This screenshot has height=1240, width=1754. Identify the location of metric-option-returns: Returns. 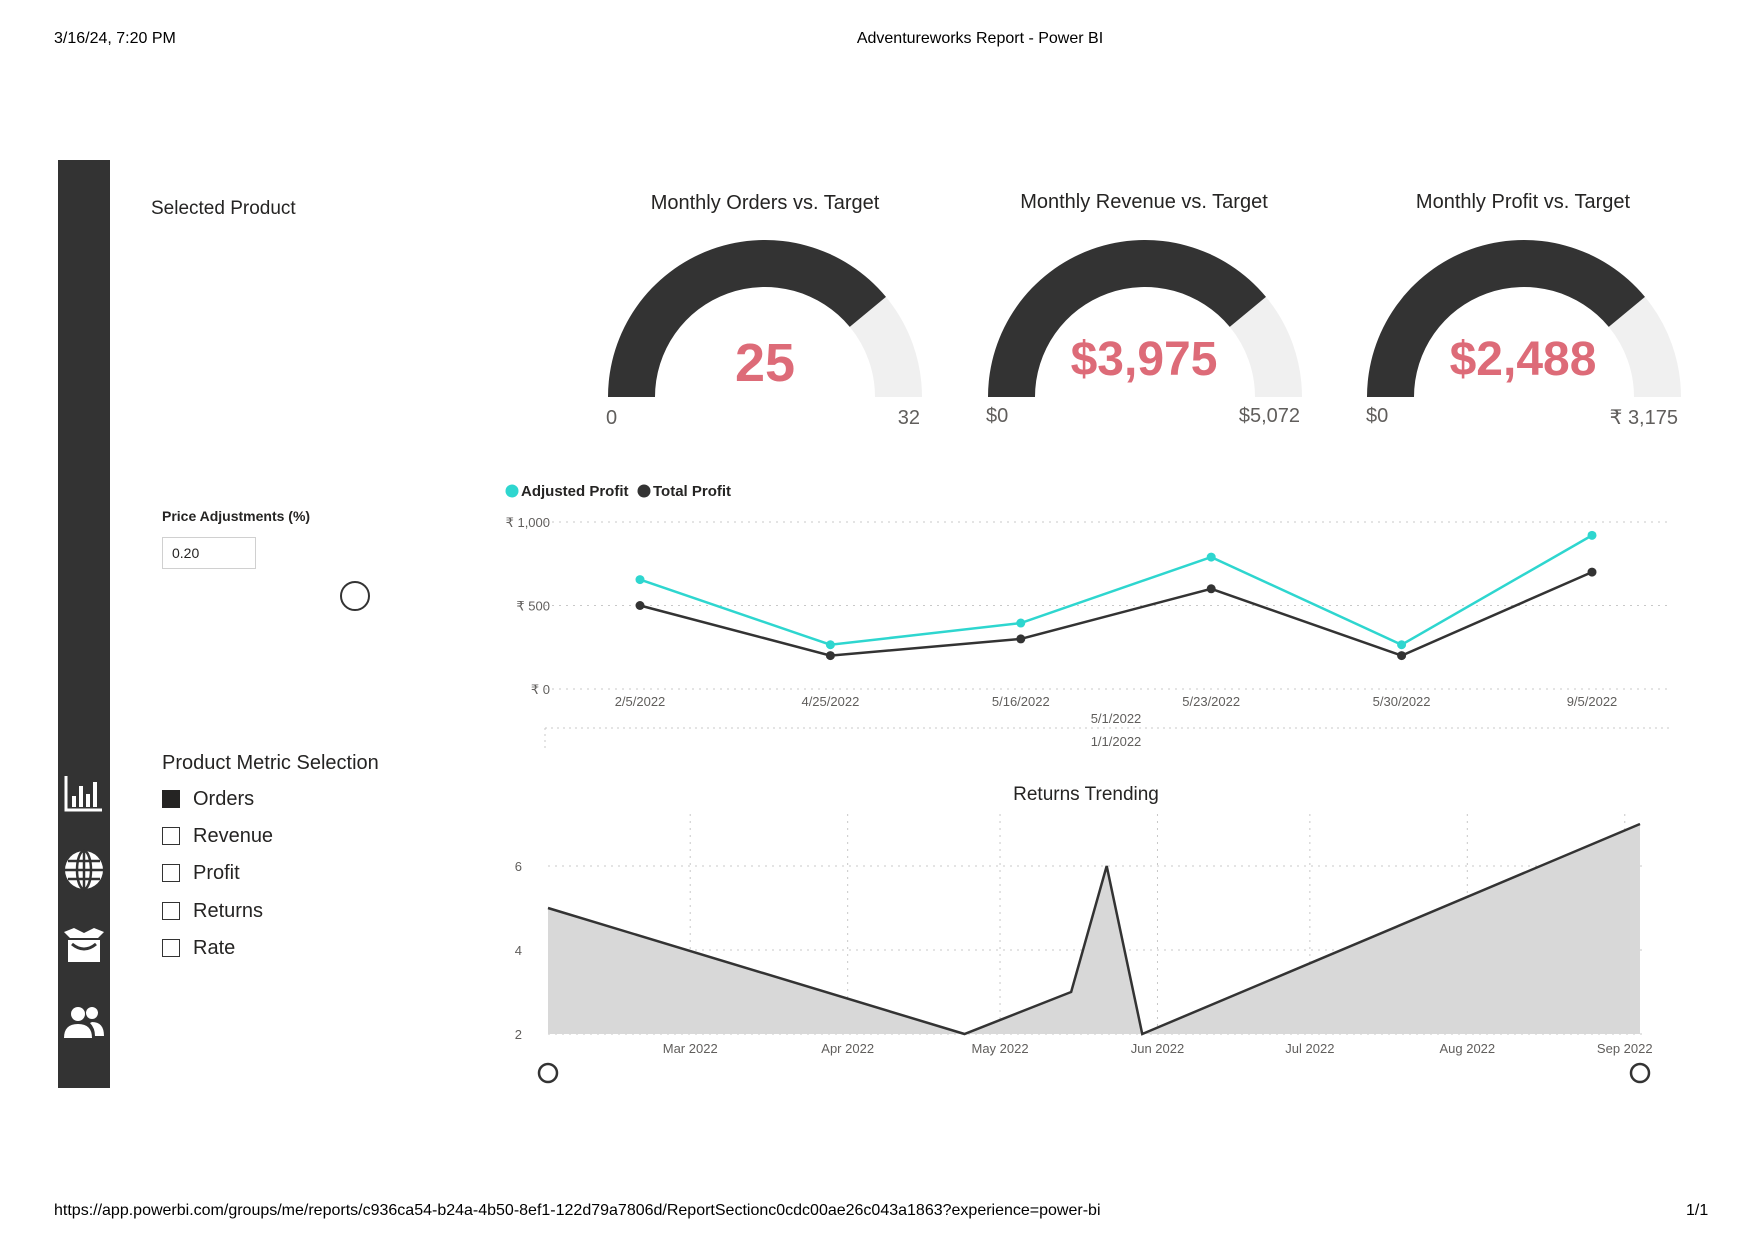
(212, 911).